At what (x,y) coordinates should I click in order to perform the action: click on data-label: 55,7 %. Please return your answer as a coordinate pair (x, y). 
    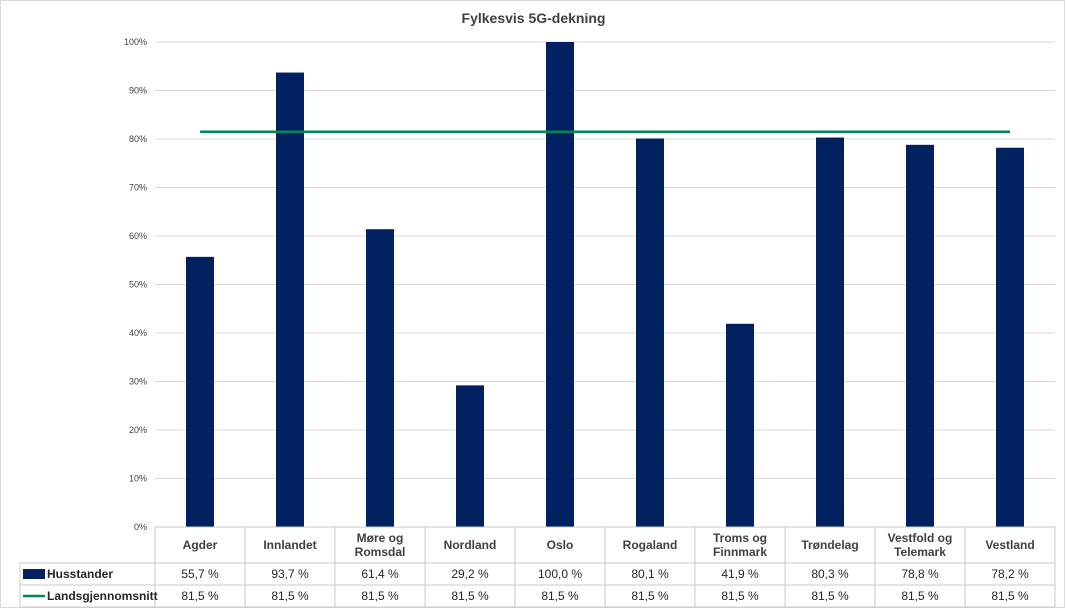
    Looking at the image, I should click on (200, 574).